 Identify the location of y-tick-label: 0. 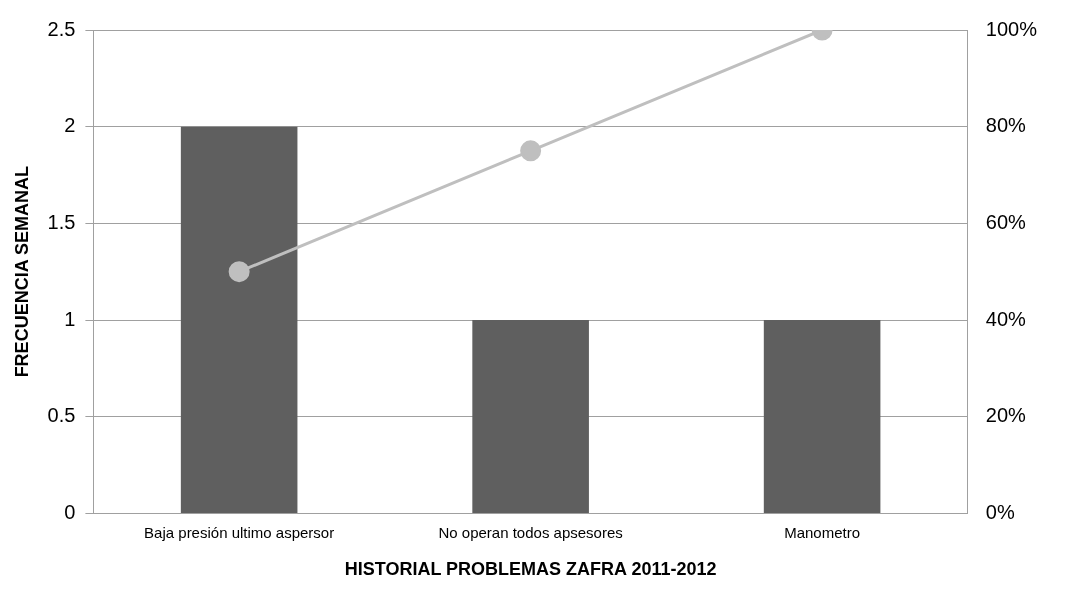
(70, 511).